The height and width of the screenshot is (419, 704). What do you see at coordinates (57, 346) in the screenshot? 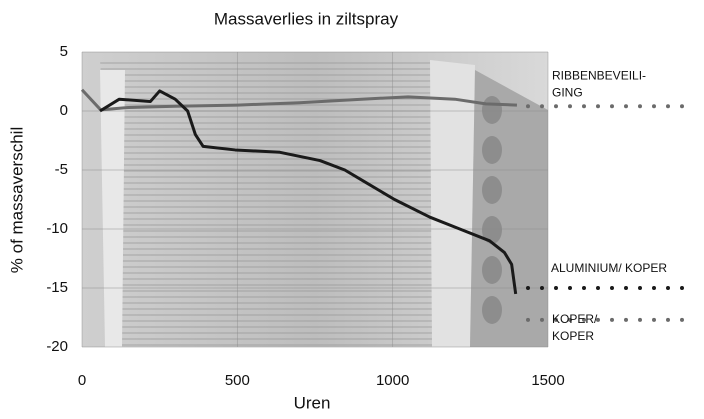
I see `y-tick-label: -20` at bounding box center [57, 346].